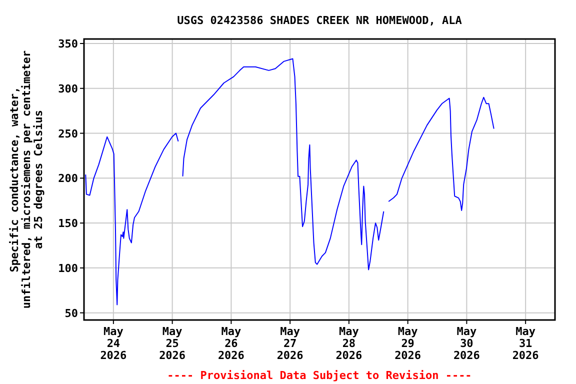 Image resolution: width=576 pixels, height=384 pixels. What do you see at coordinates (319, 20) in the screenshot?
I see `chart-title: USGS 02423586 SHADES CREEK NR HOMEWOOD, ALA` at bounding box center [319, 20].